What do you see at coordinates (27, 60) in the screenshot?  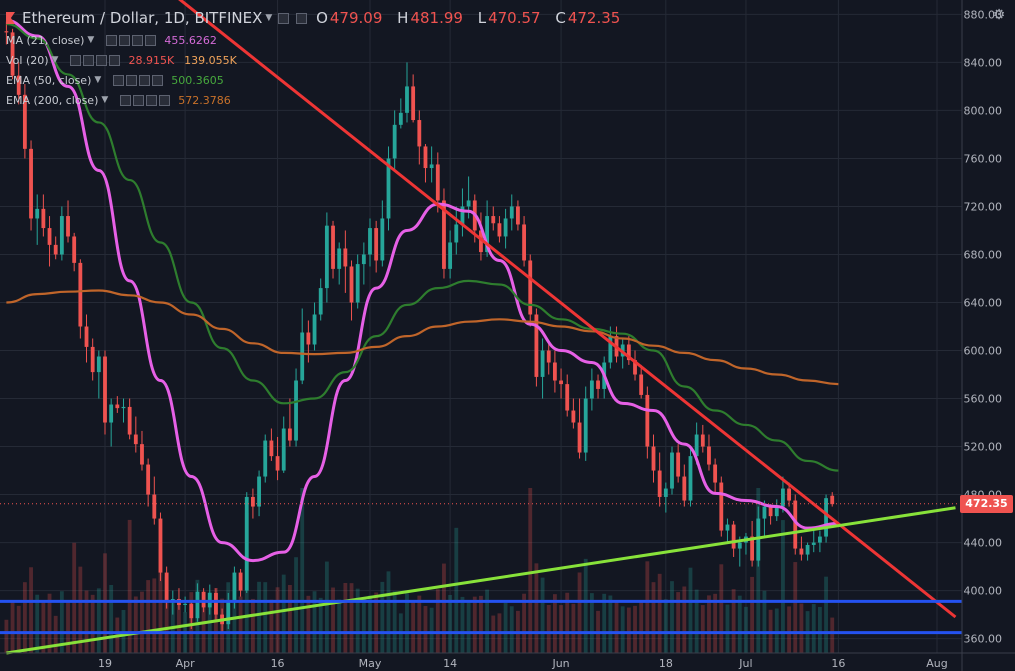 I see `indicator-label: Vol (20)` at bounding box center [27, 60].